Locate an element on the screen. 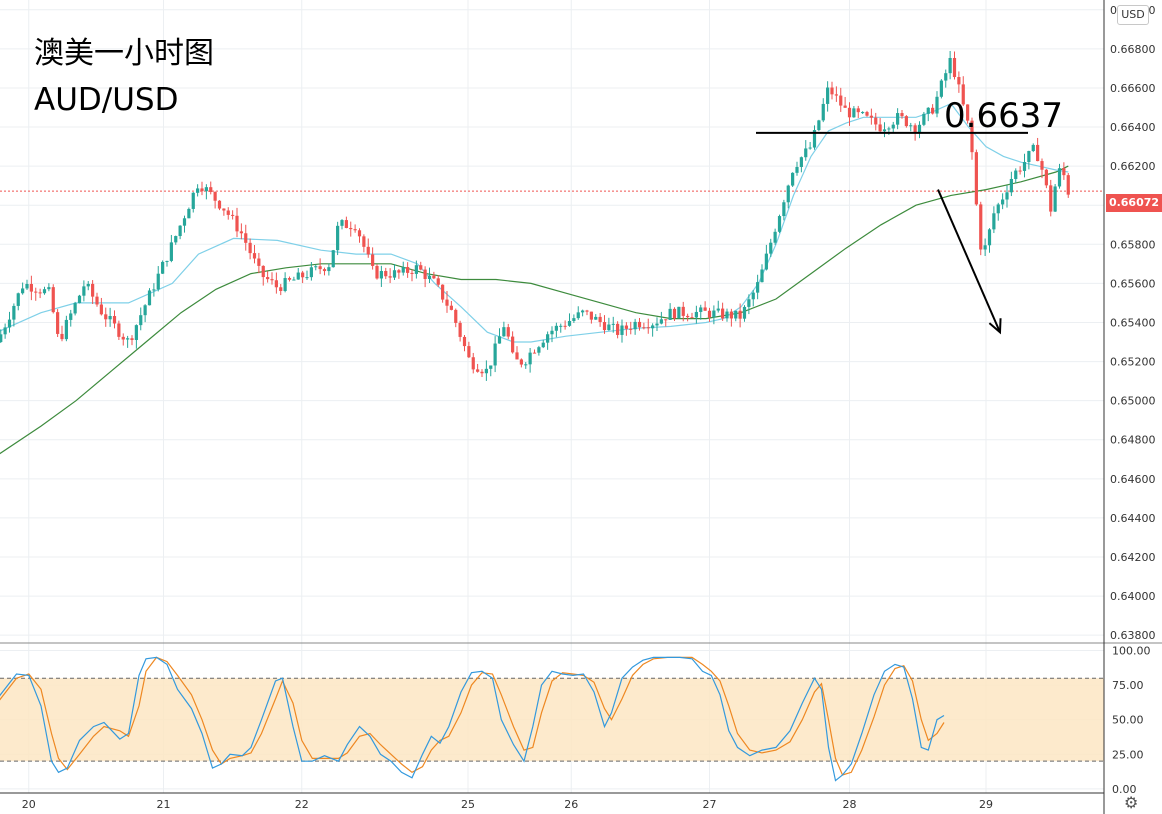 The width and height of the screenshot is (1162, 814). price-tick-label: 0.65400 is located at coordinates (1133, 322).